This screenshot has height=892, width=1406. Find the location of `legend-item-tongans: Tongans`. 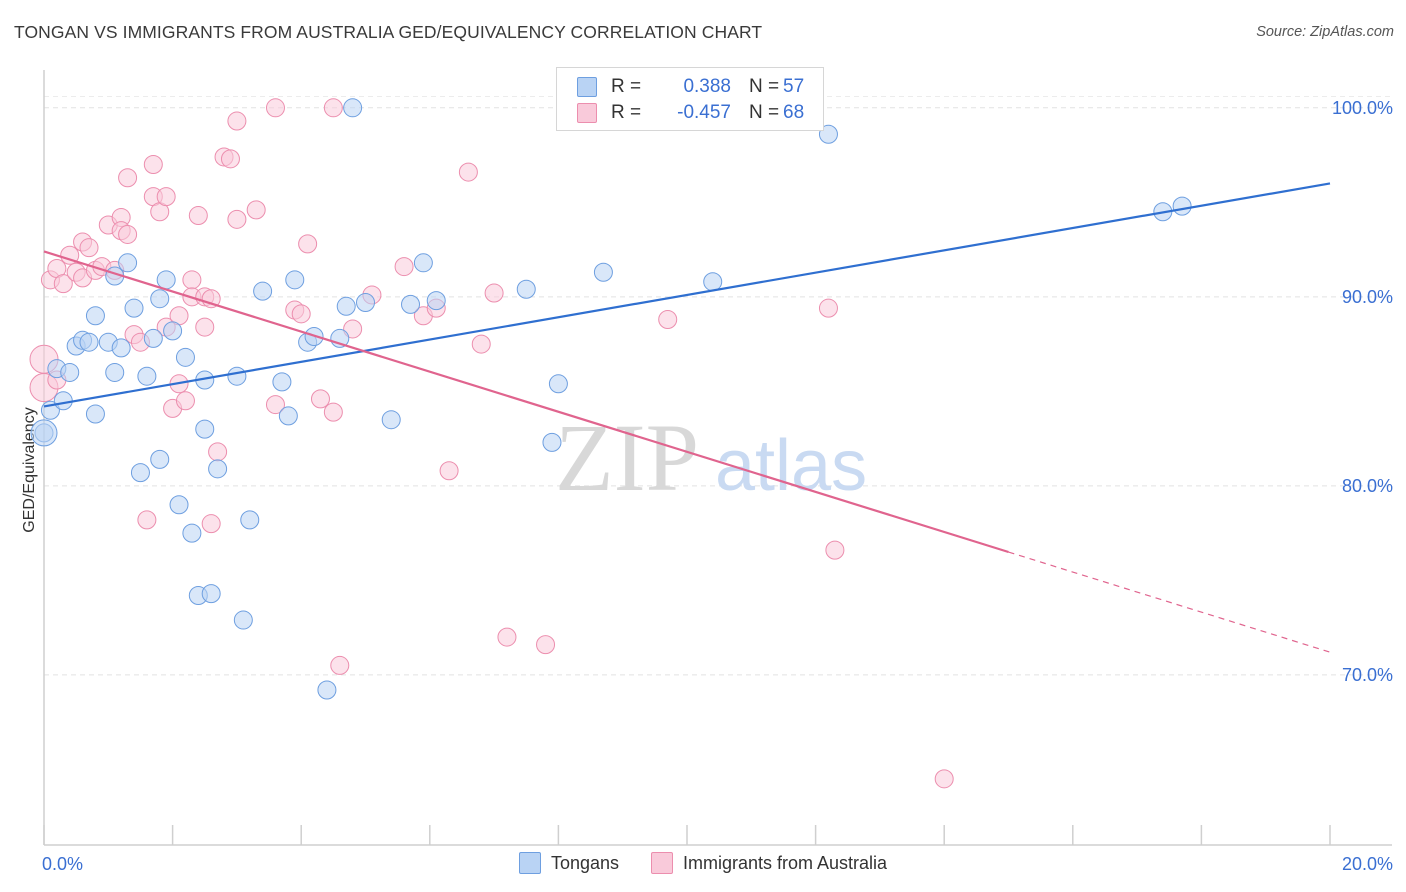

legend-item-tongans: Tongans is located at coordinates (568, 863).